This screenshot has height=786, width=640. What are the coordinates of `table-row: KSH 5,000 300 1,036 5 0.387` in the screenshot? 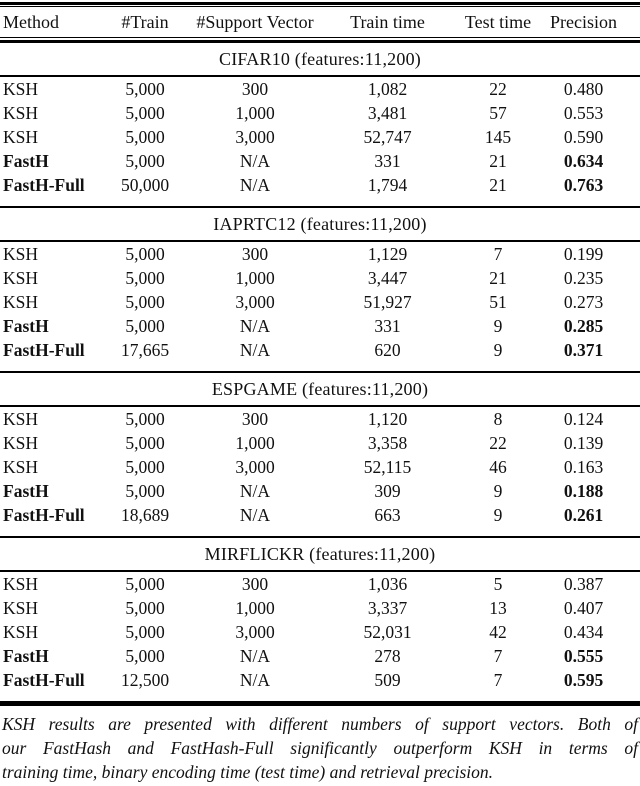 It's located at (320, 584).